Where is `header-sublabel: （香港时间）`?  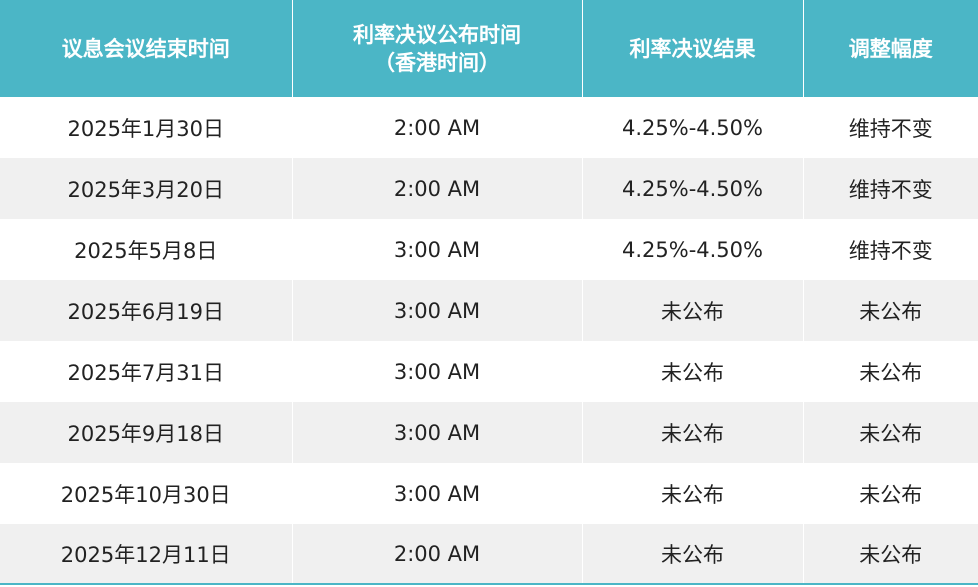
header-sublabel: （香港时间） is located at coordinates (437, 62).